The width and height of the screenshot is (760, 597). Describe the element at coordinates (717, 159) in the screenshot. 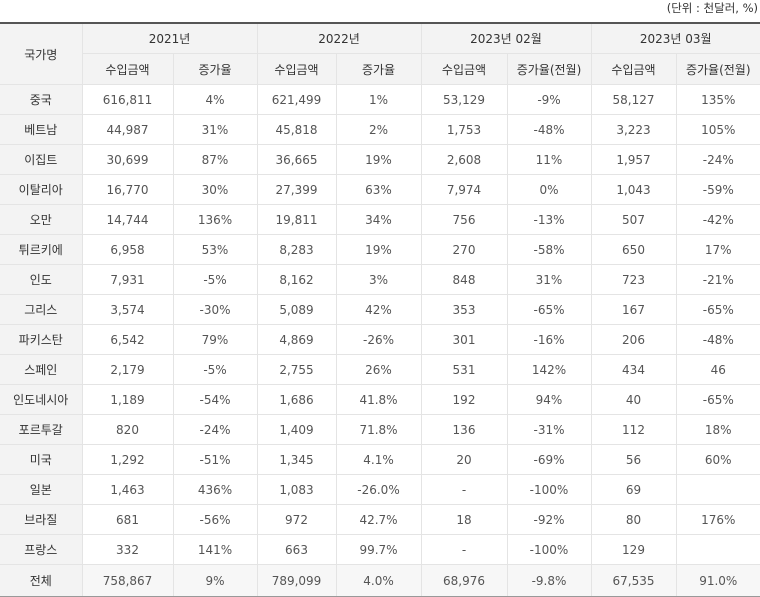

I see `value-cell: -24%` at that location.